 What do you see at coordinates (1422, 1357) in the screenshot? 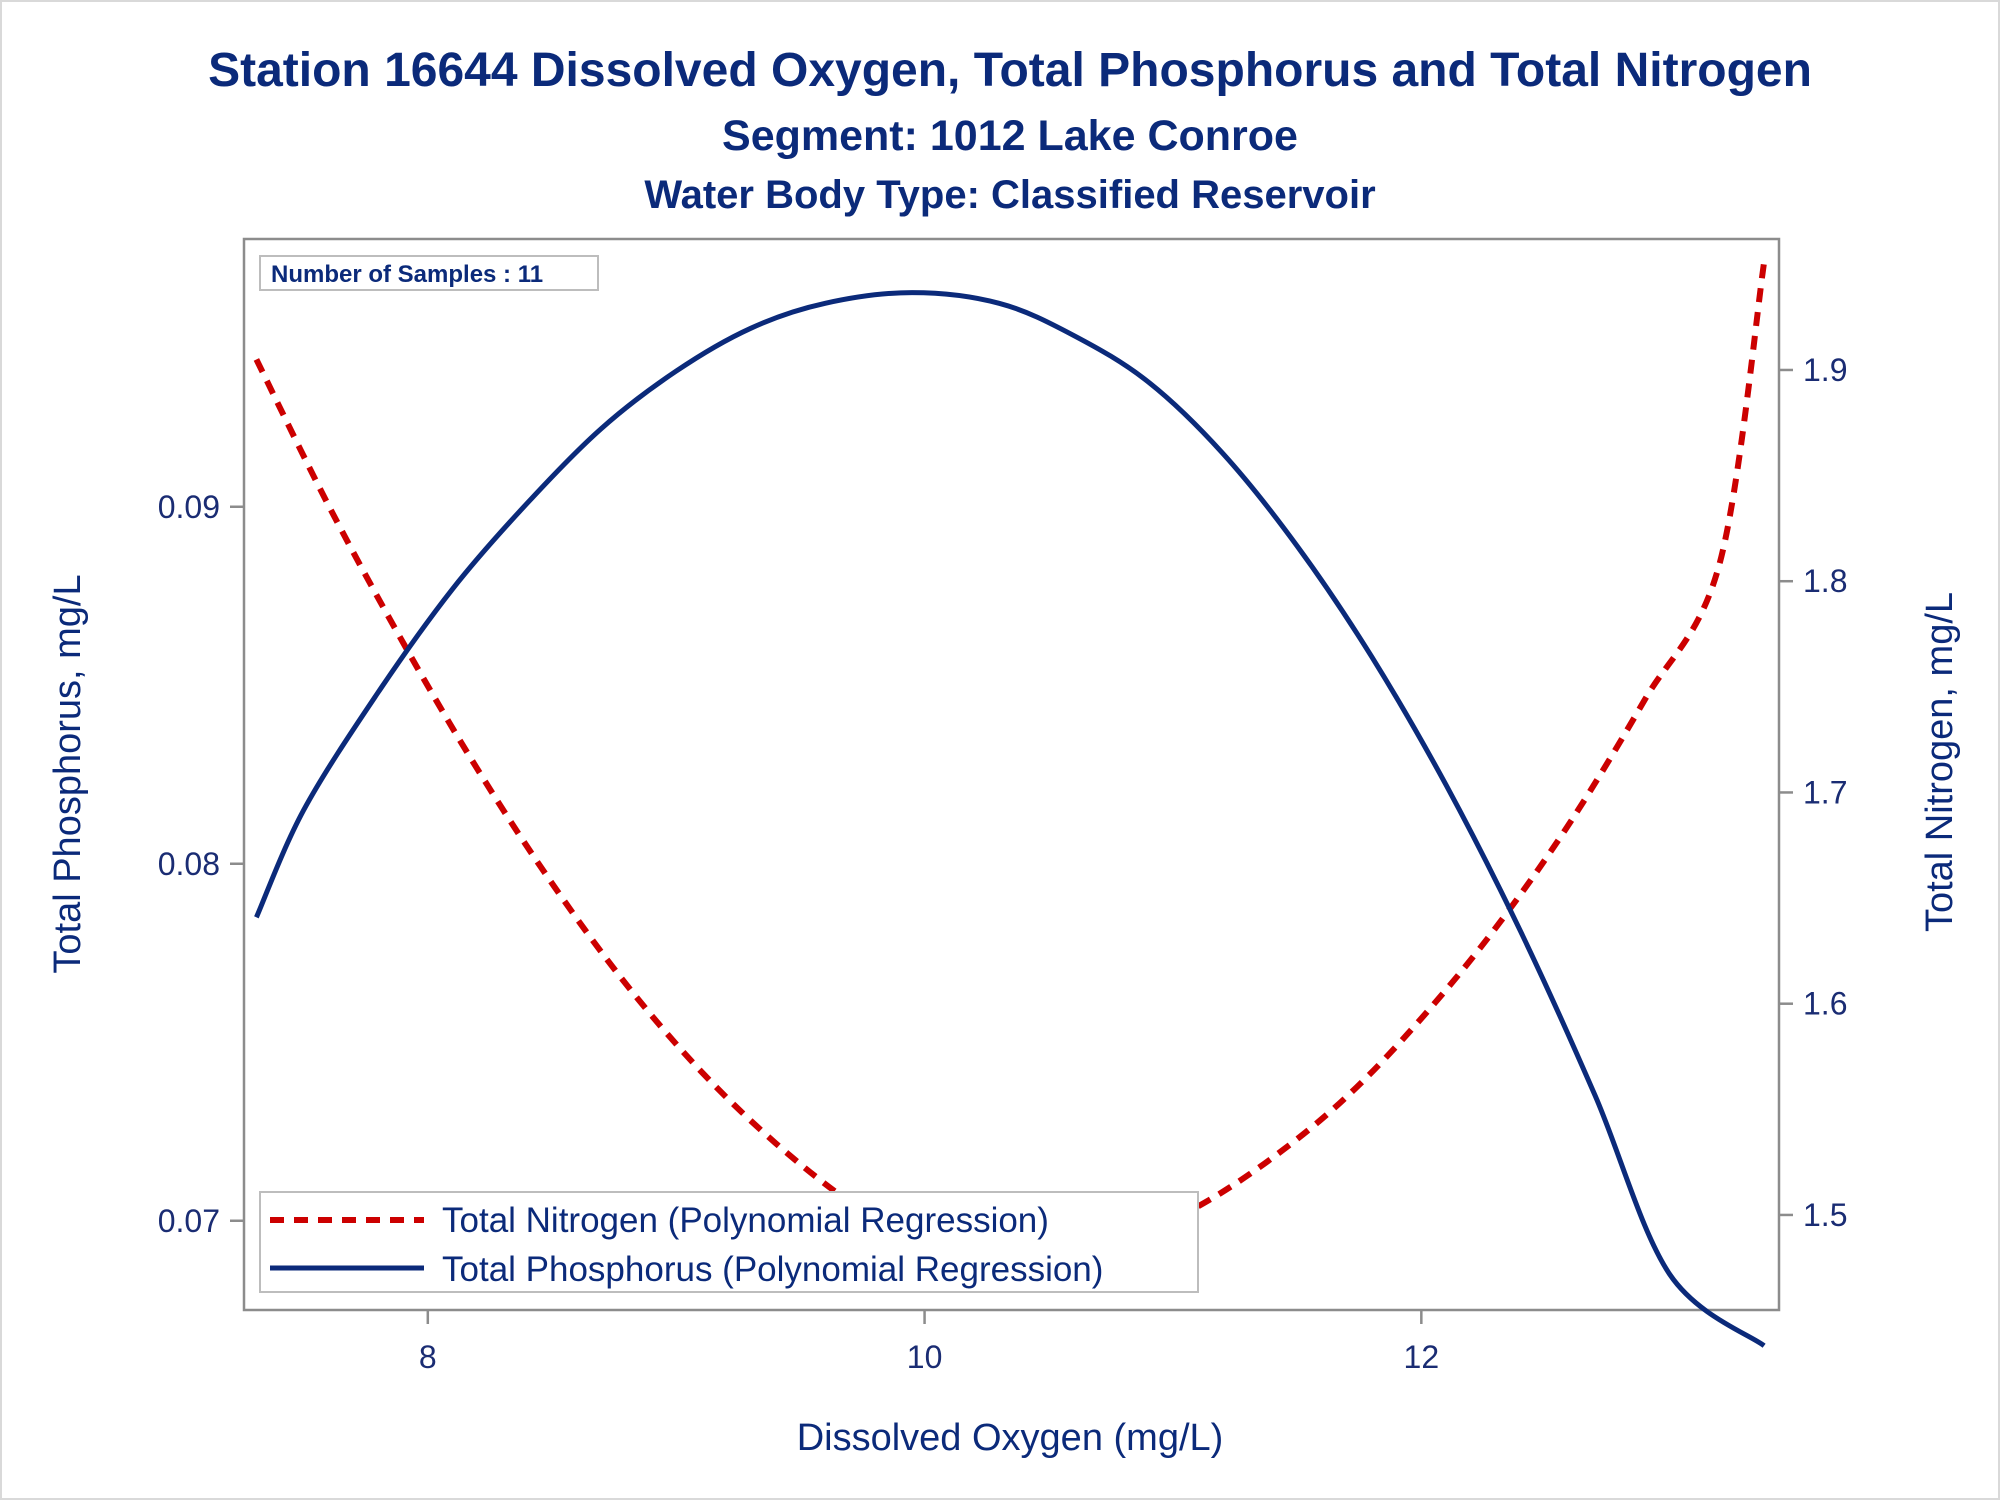
I see `x-tick-label: 12` at bounding box center [1422, 1357].